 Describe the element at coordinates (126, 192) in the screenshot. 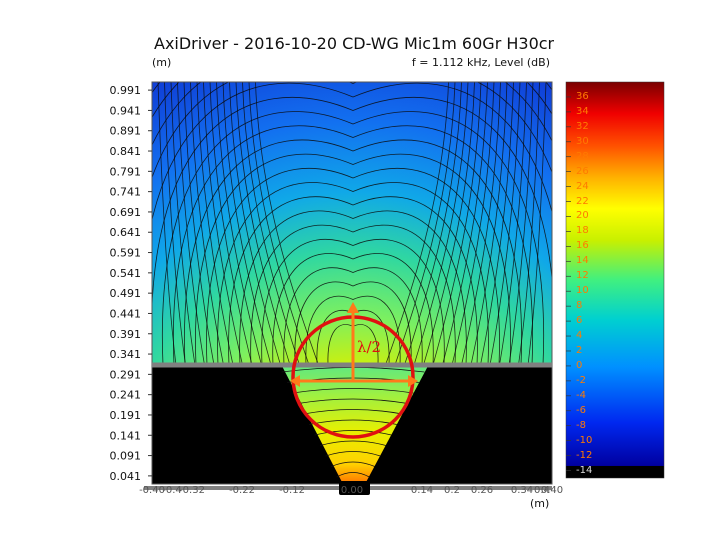

I see `y-tick-label: 0.741` at that location.